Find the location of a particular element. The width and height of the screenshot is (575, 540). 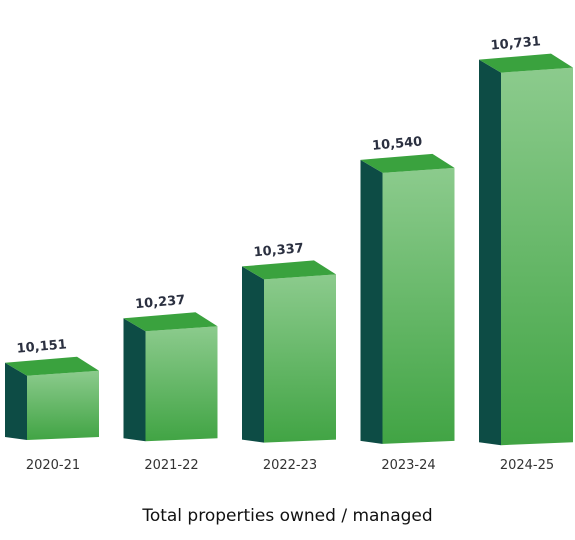

bar-value-label: 10,151 is located at coordinates (41, 346).